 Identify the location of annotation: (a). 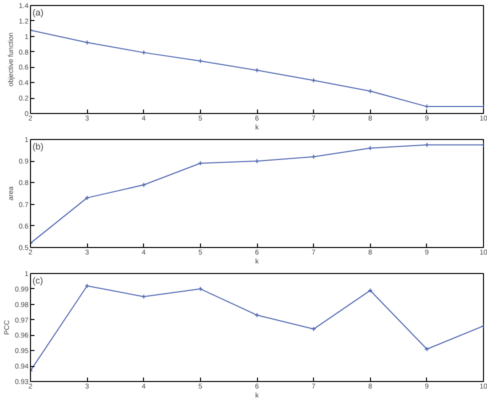
(38, 13).